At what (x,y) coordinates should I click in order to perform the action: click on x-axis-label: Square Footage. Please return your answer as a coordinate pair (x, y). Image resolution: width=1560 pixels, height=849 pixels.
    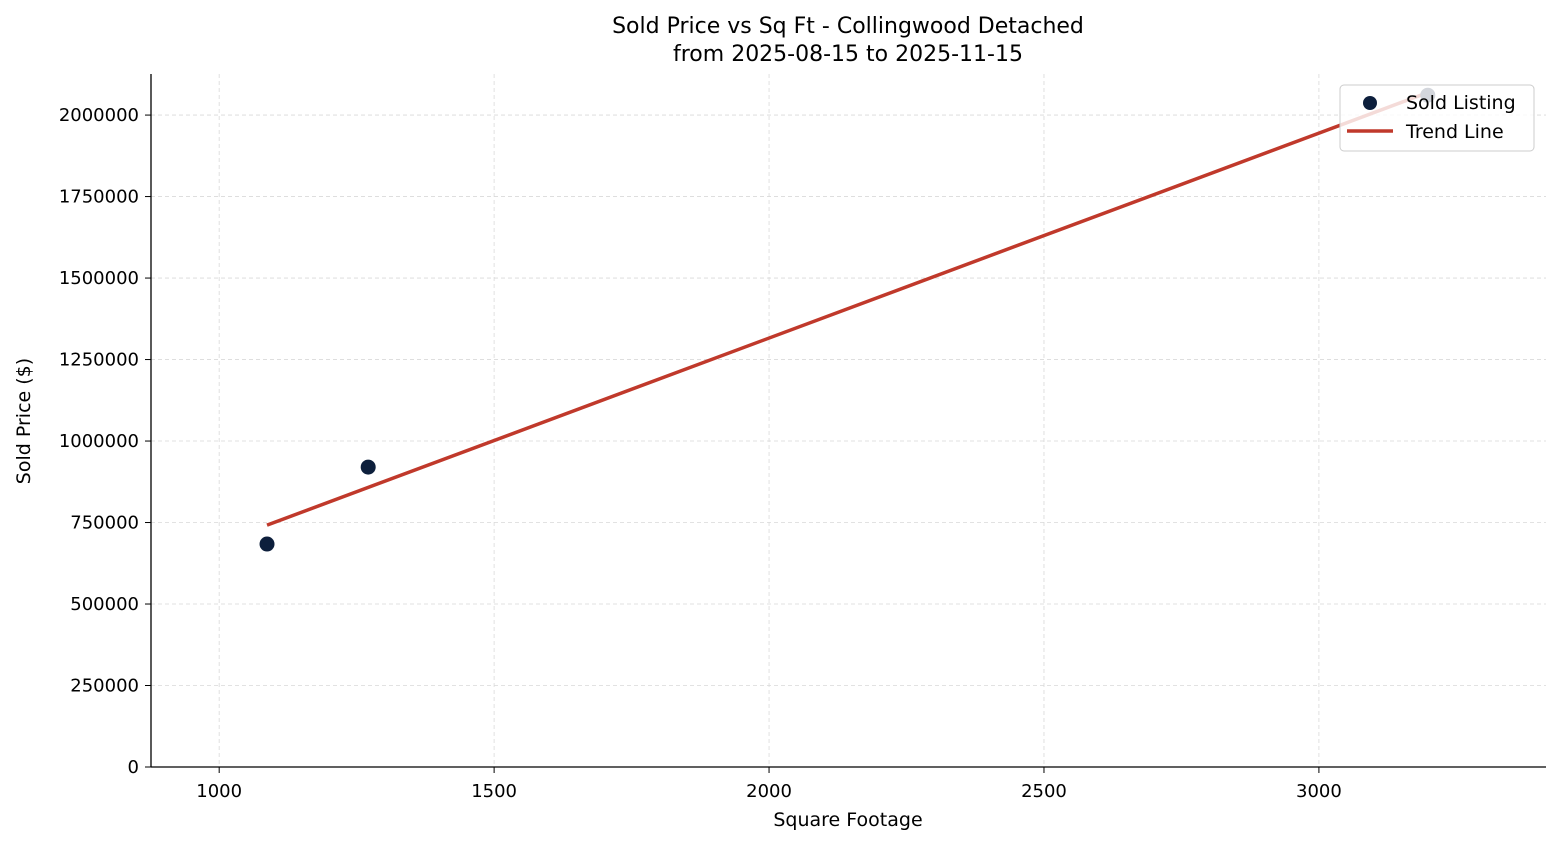
    Looking at the image, I should click on (847, 820).